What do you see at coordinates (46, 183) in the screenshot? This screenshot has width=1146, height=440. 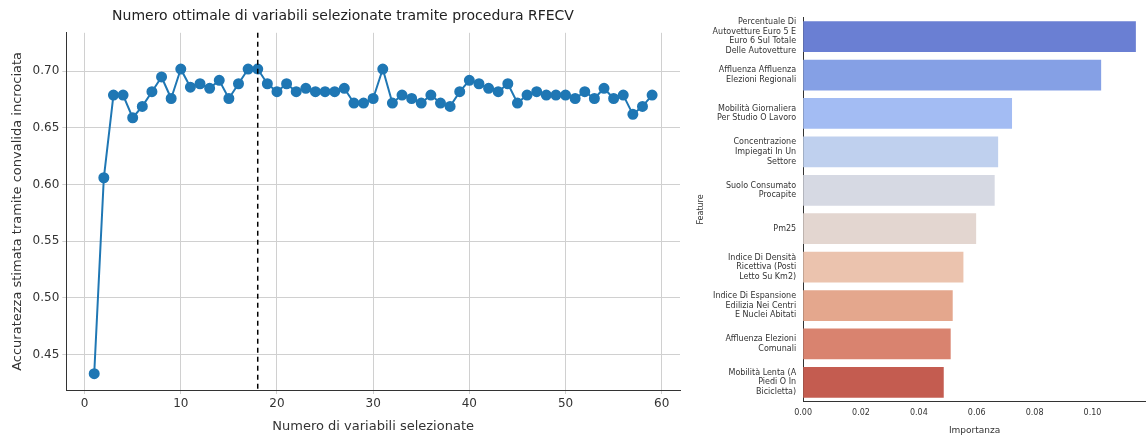 I see `y-tick-label: 0.60` at bounding box center [46, 183].